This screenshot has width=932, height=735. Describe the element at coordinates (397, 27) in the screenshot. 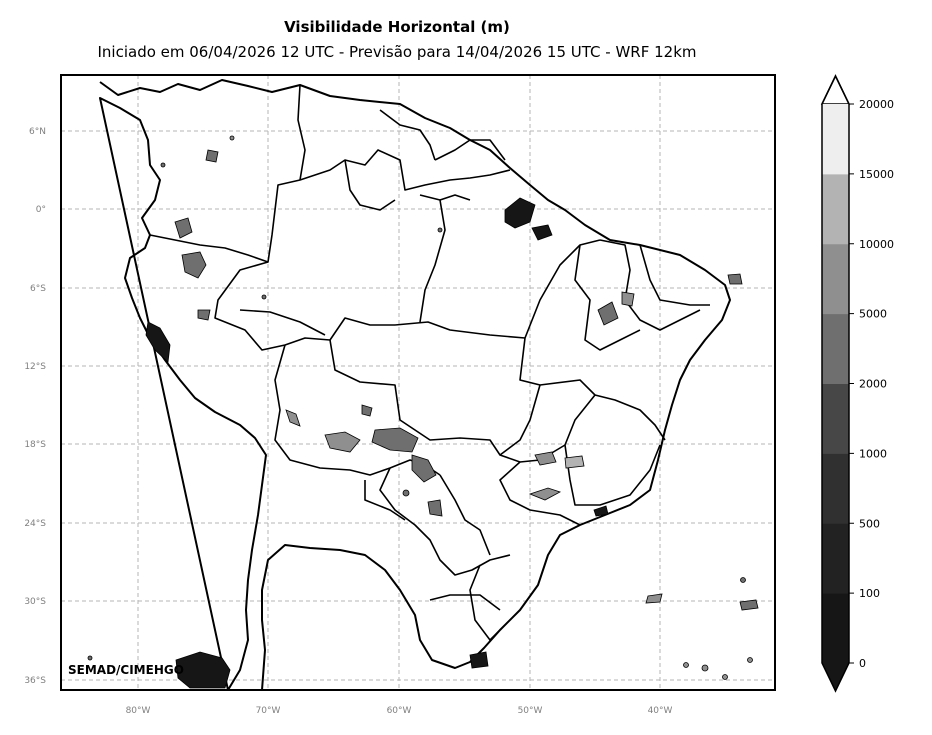

I see `map-title: Visibilidade Horizontal (m)` at that location.